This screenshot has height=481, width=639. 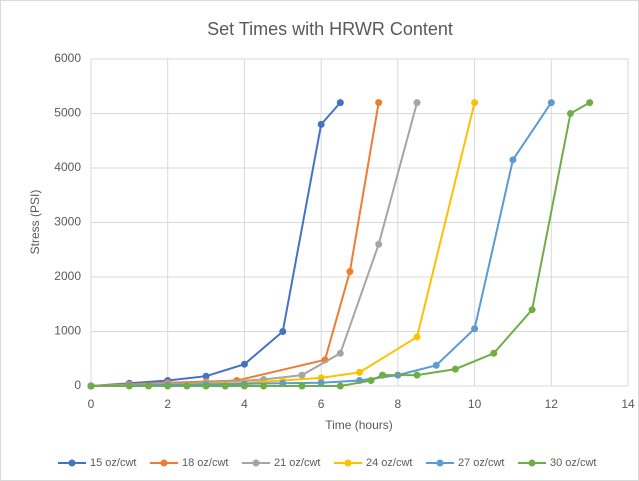 What do you see at coordinates (67, 331) in the screenshot?
I see `y-tick-label: 1000` at bounding box center [67, 331].